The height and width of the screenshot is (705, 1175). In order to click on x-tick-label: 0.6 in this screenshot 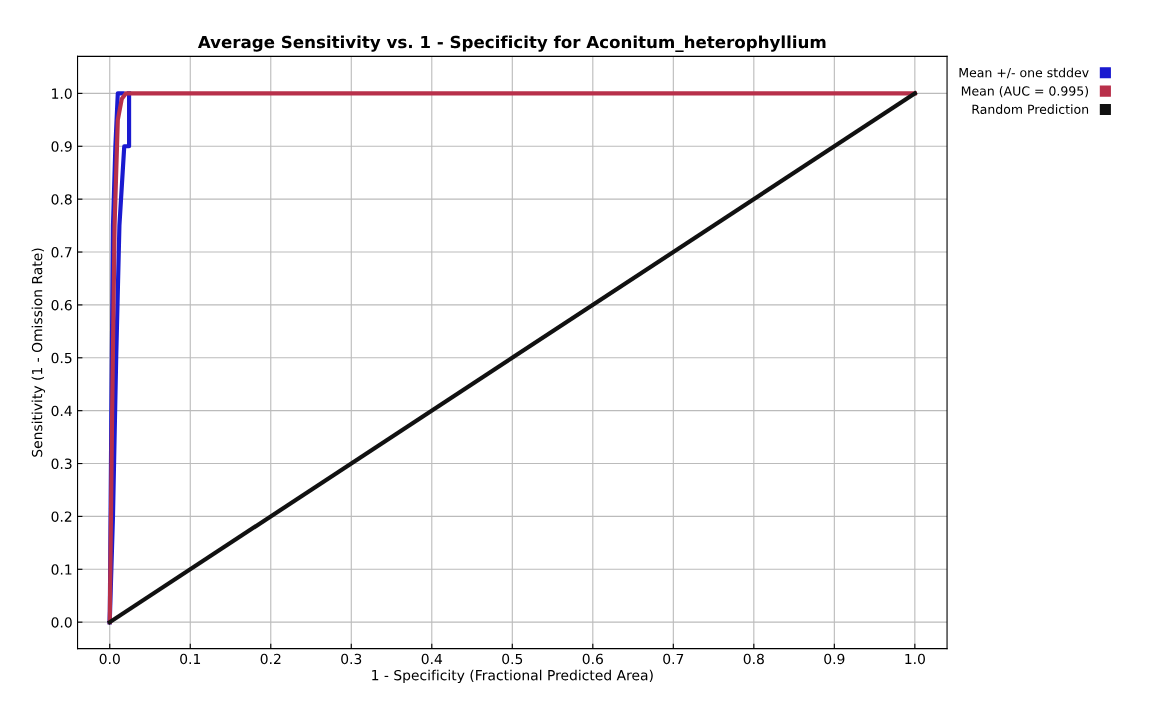, I will do `click(592, 659)`.